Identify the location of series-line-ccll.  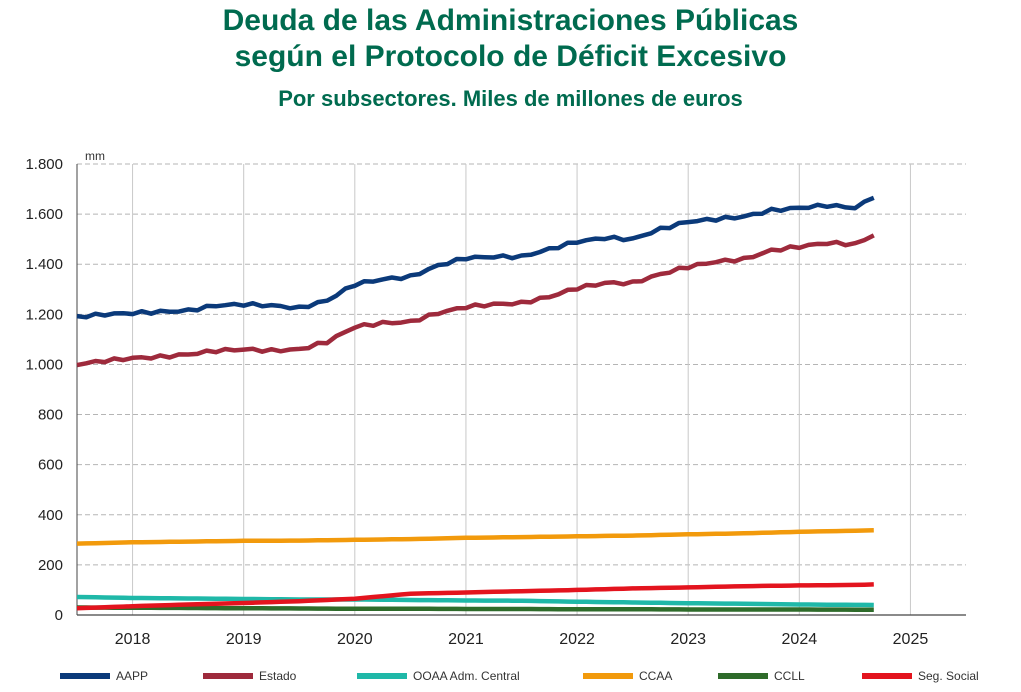
(475, 608).